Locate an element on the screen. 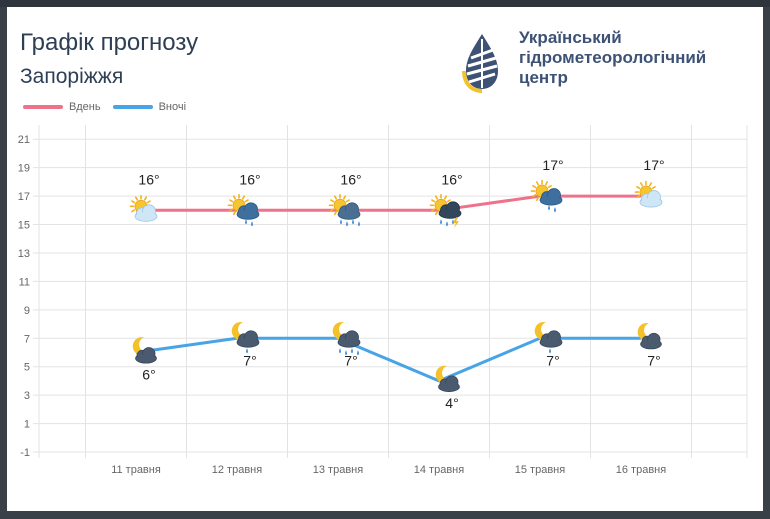  y-tick-label: 15 is located at coordinates (24, 226).